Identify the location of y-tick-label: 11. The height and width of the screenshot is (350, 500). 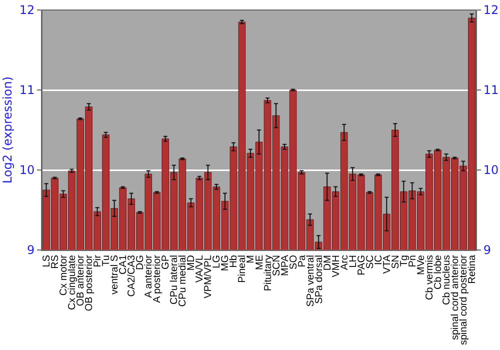
(27, 90).